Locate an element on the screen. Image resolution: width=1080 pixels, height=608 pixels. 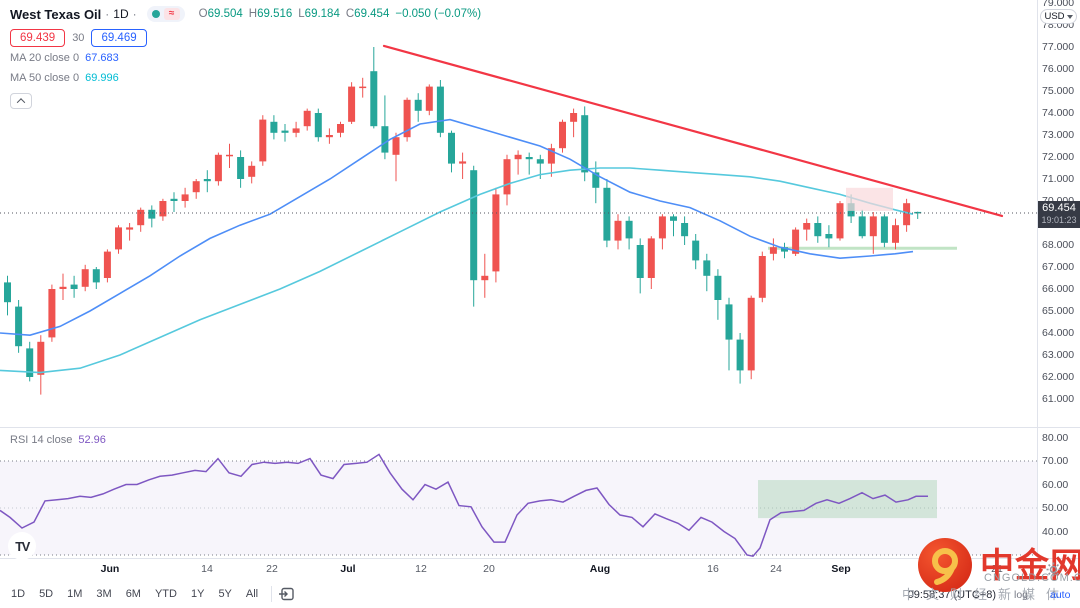
time-tick-label: 16 is located at coordinates (713, 569).